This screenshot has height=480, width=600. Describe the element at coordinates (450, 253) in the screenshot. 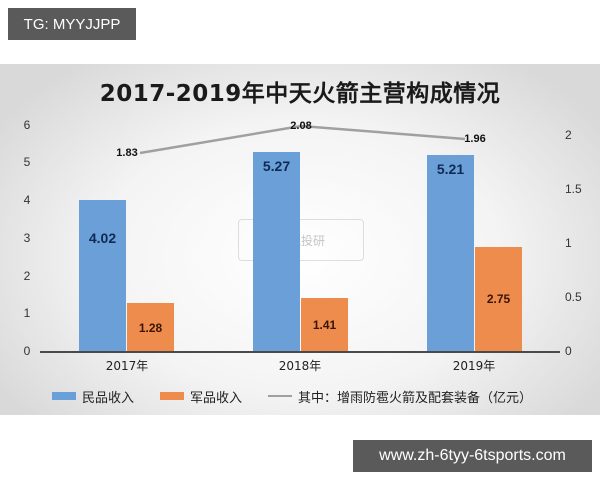

I see `bar-civil-2019: 5.21` at that location.